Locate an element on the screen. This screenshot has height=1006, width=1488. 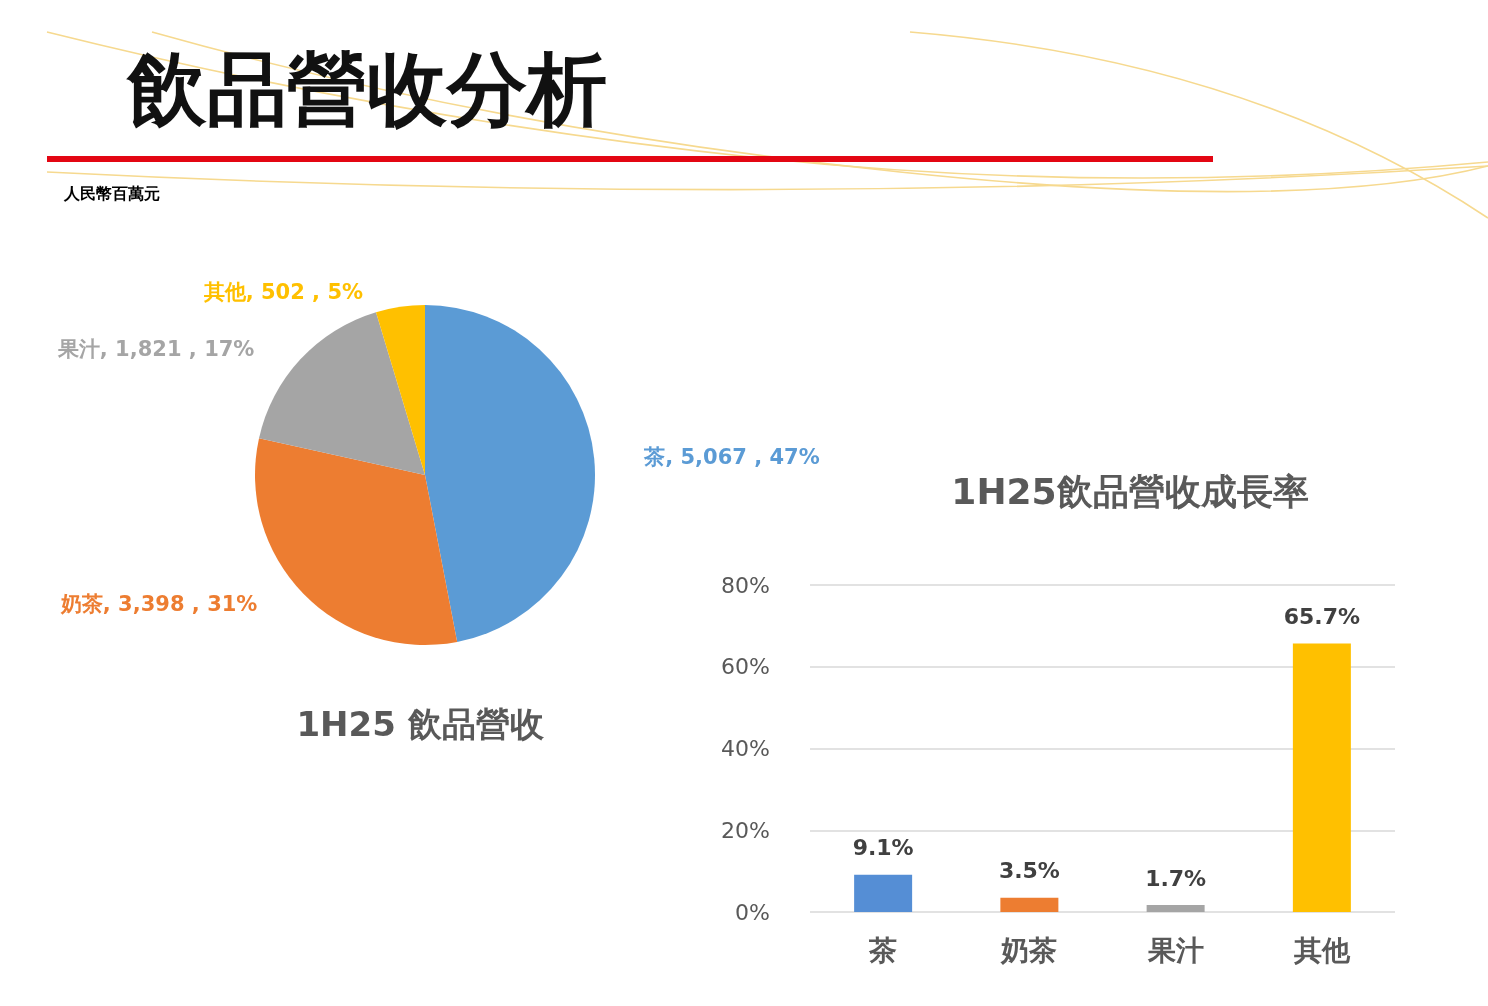
data-label: 1.7% is located at coordinates (1176, 878).